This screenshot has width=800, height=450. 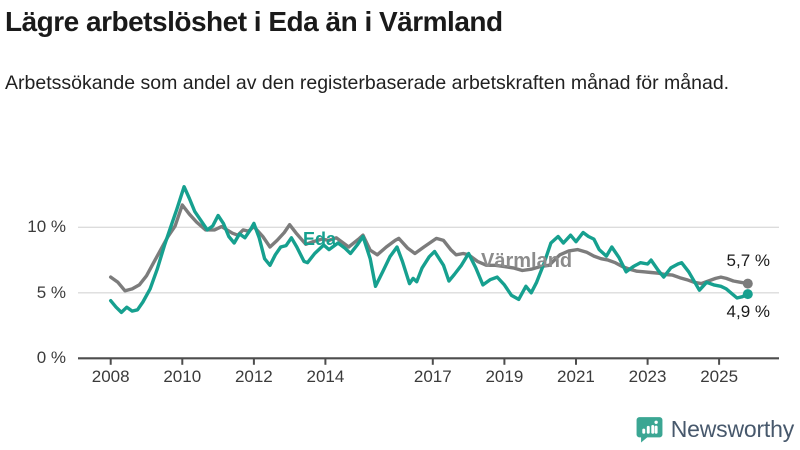 What do you see at coordinates (254, 21) in the screenshot?
I see `page-title: Lägre arbetslöshet i Eda än i Värmland` at bounding box center [254, 21].